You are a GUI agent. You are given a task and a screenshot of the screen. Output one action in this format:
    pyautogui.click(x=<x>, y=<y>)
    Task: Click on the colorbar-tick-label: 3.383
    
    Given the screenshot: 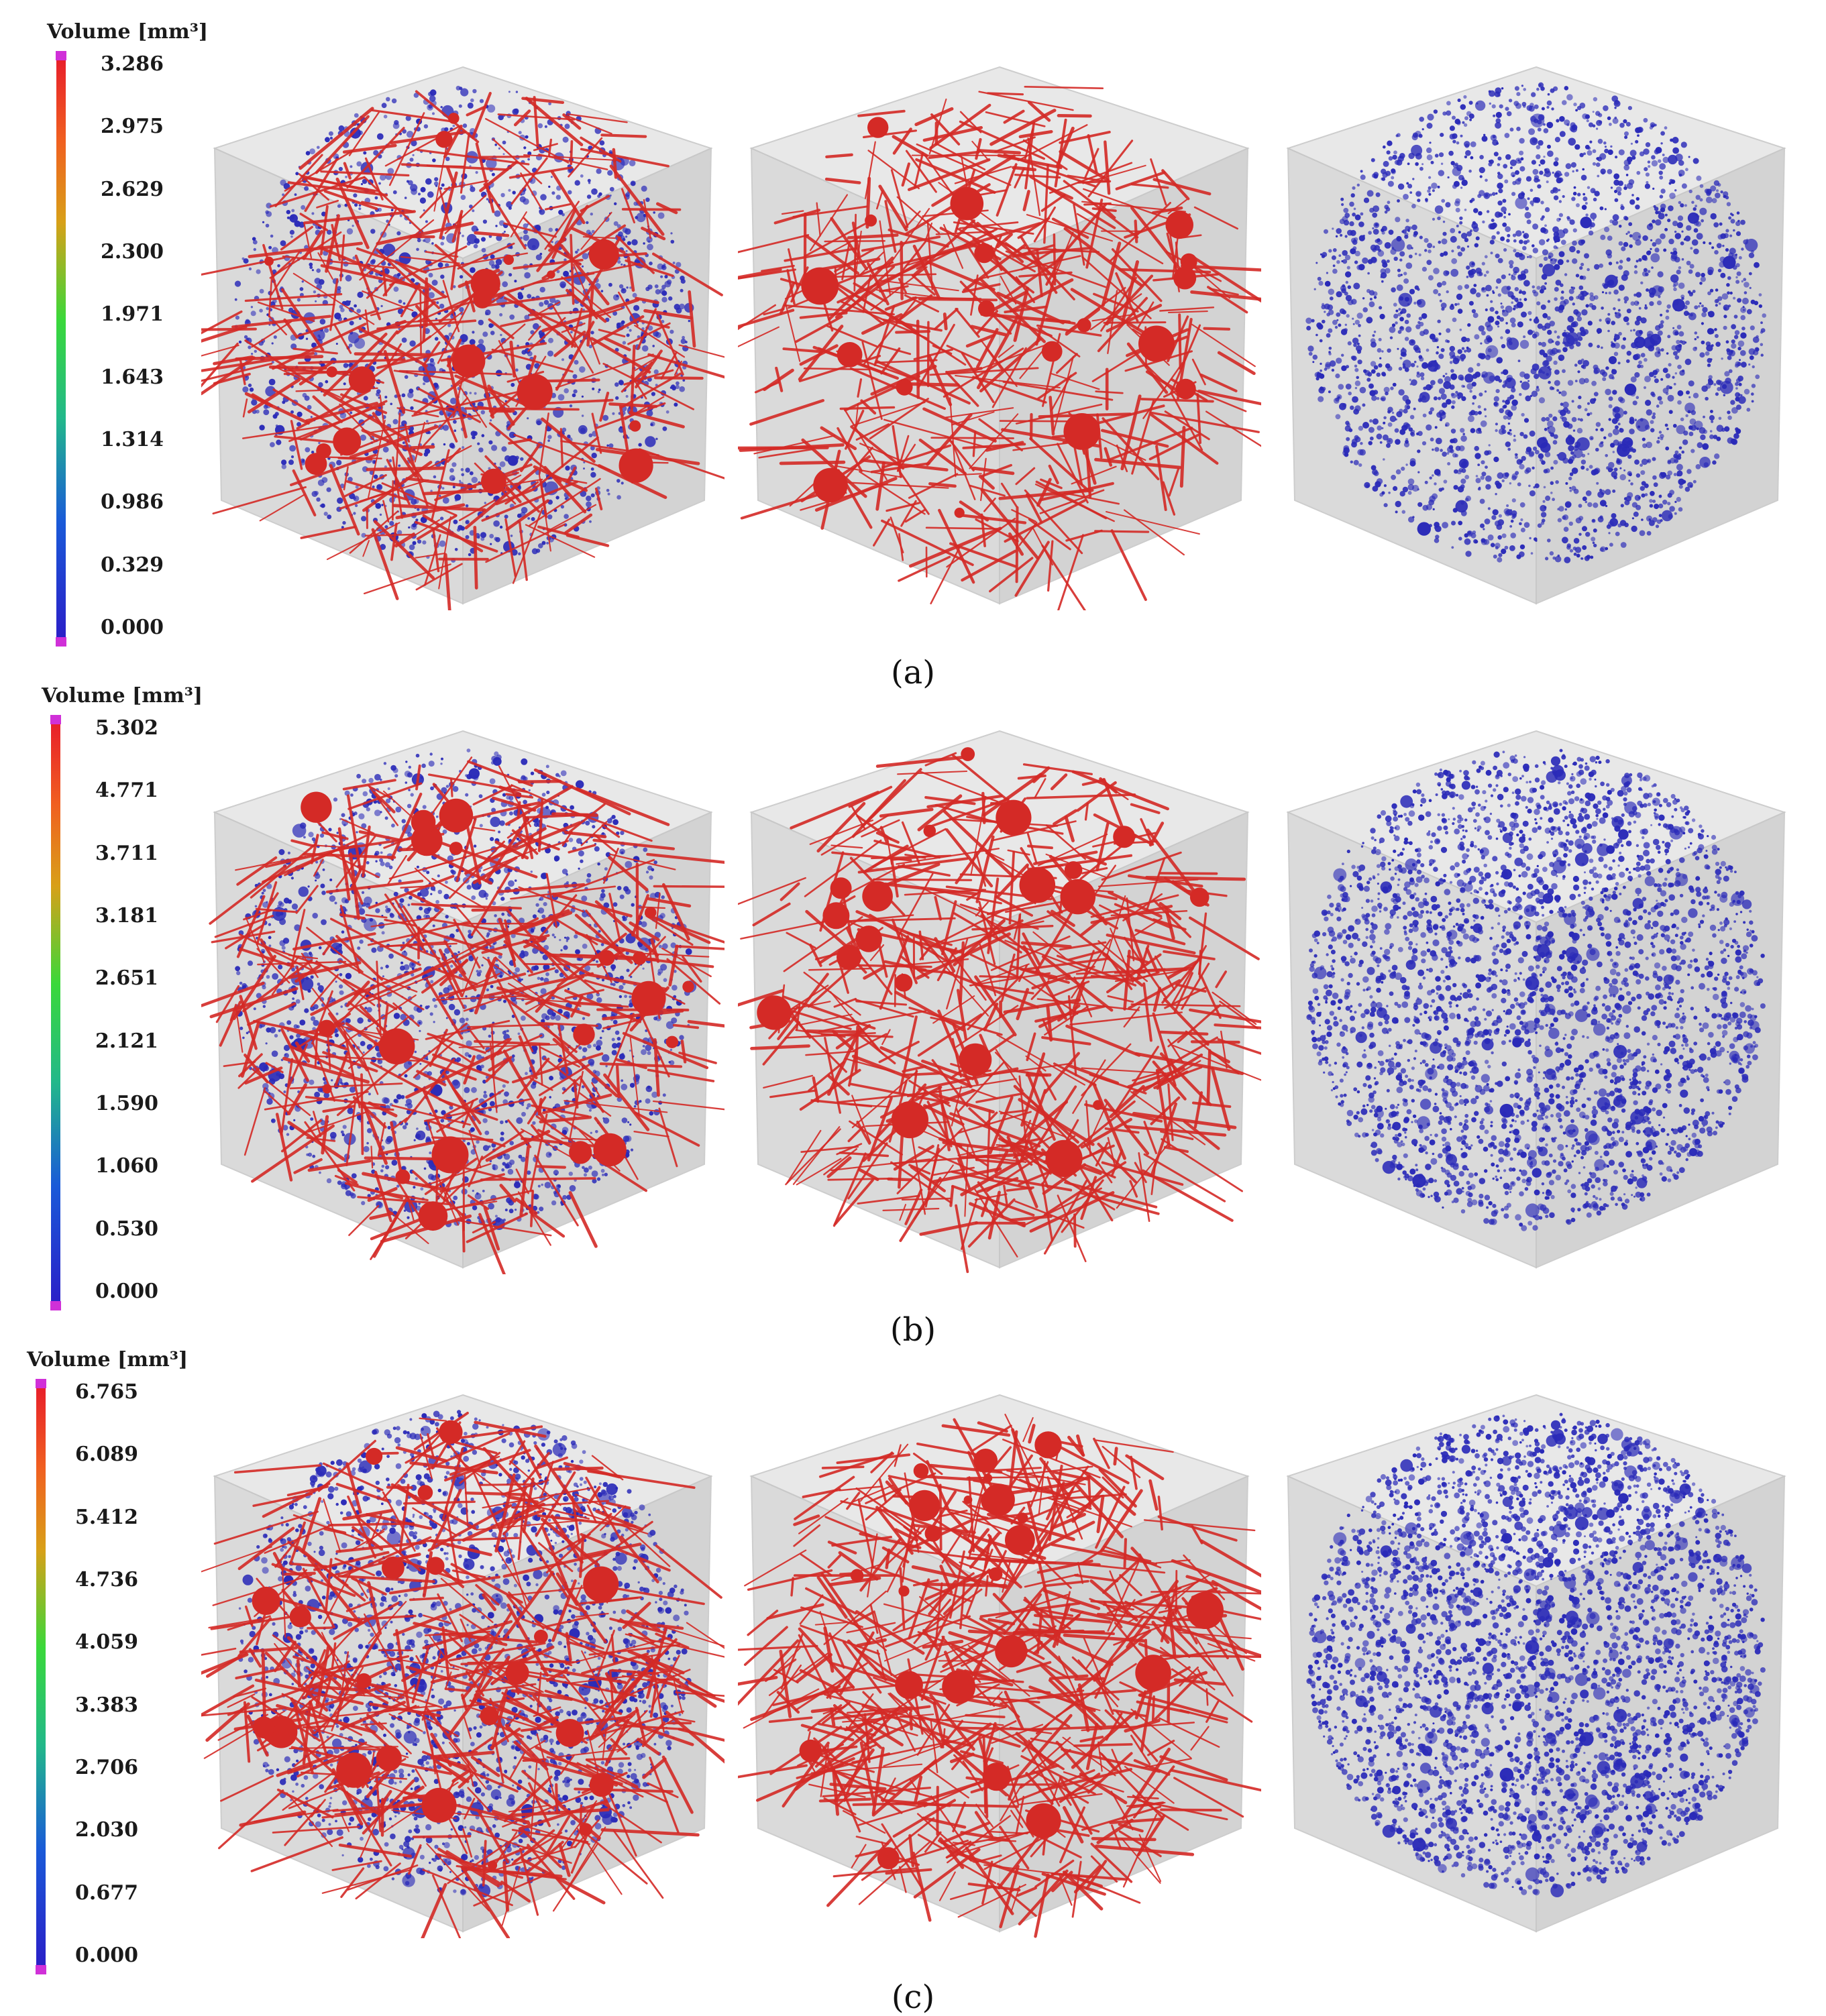 What is the action you would take?
    pyautogui.click(x=107, y=1705)
    